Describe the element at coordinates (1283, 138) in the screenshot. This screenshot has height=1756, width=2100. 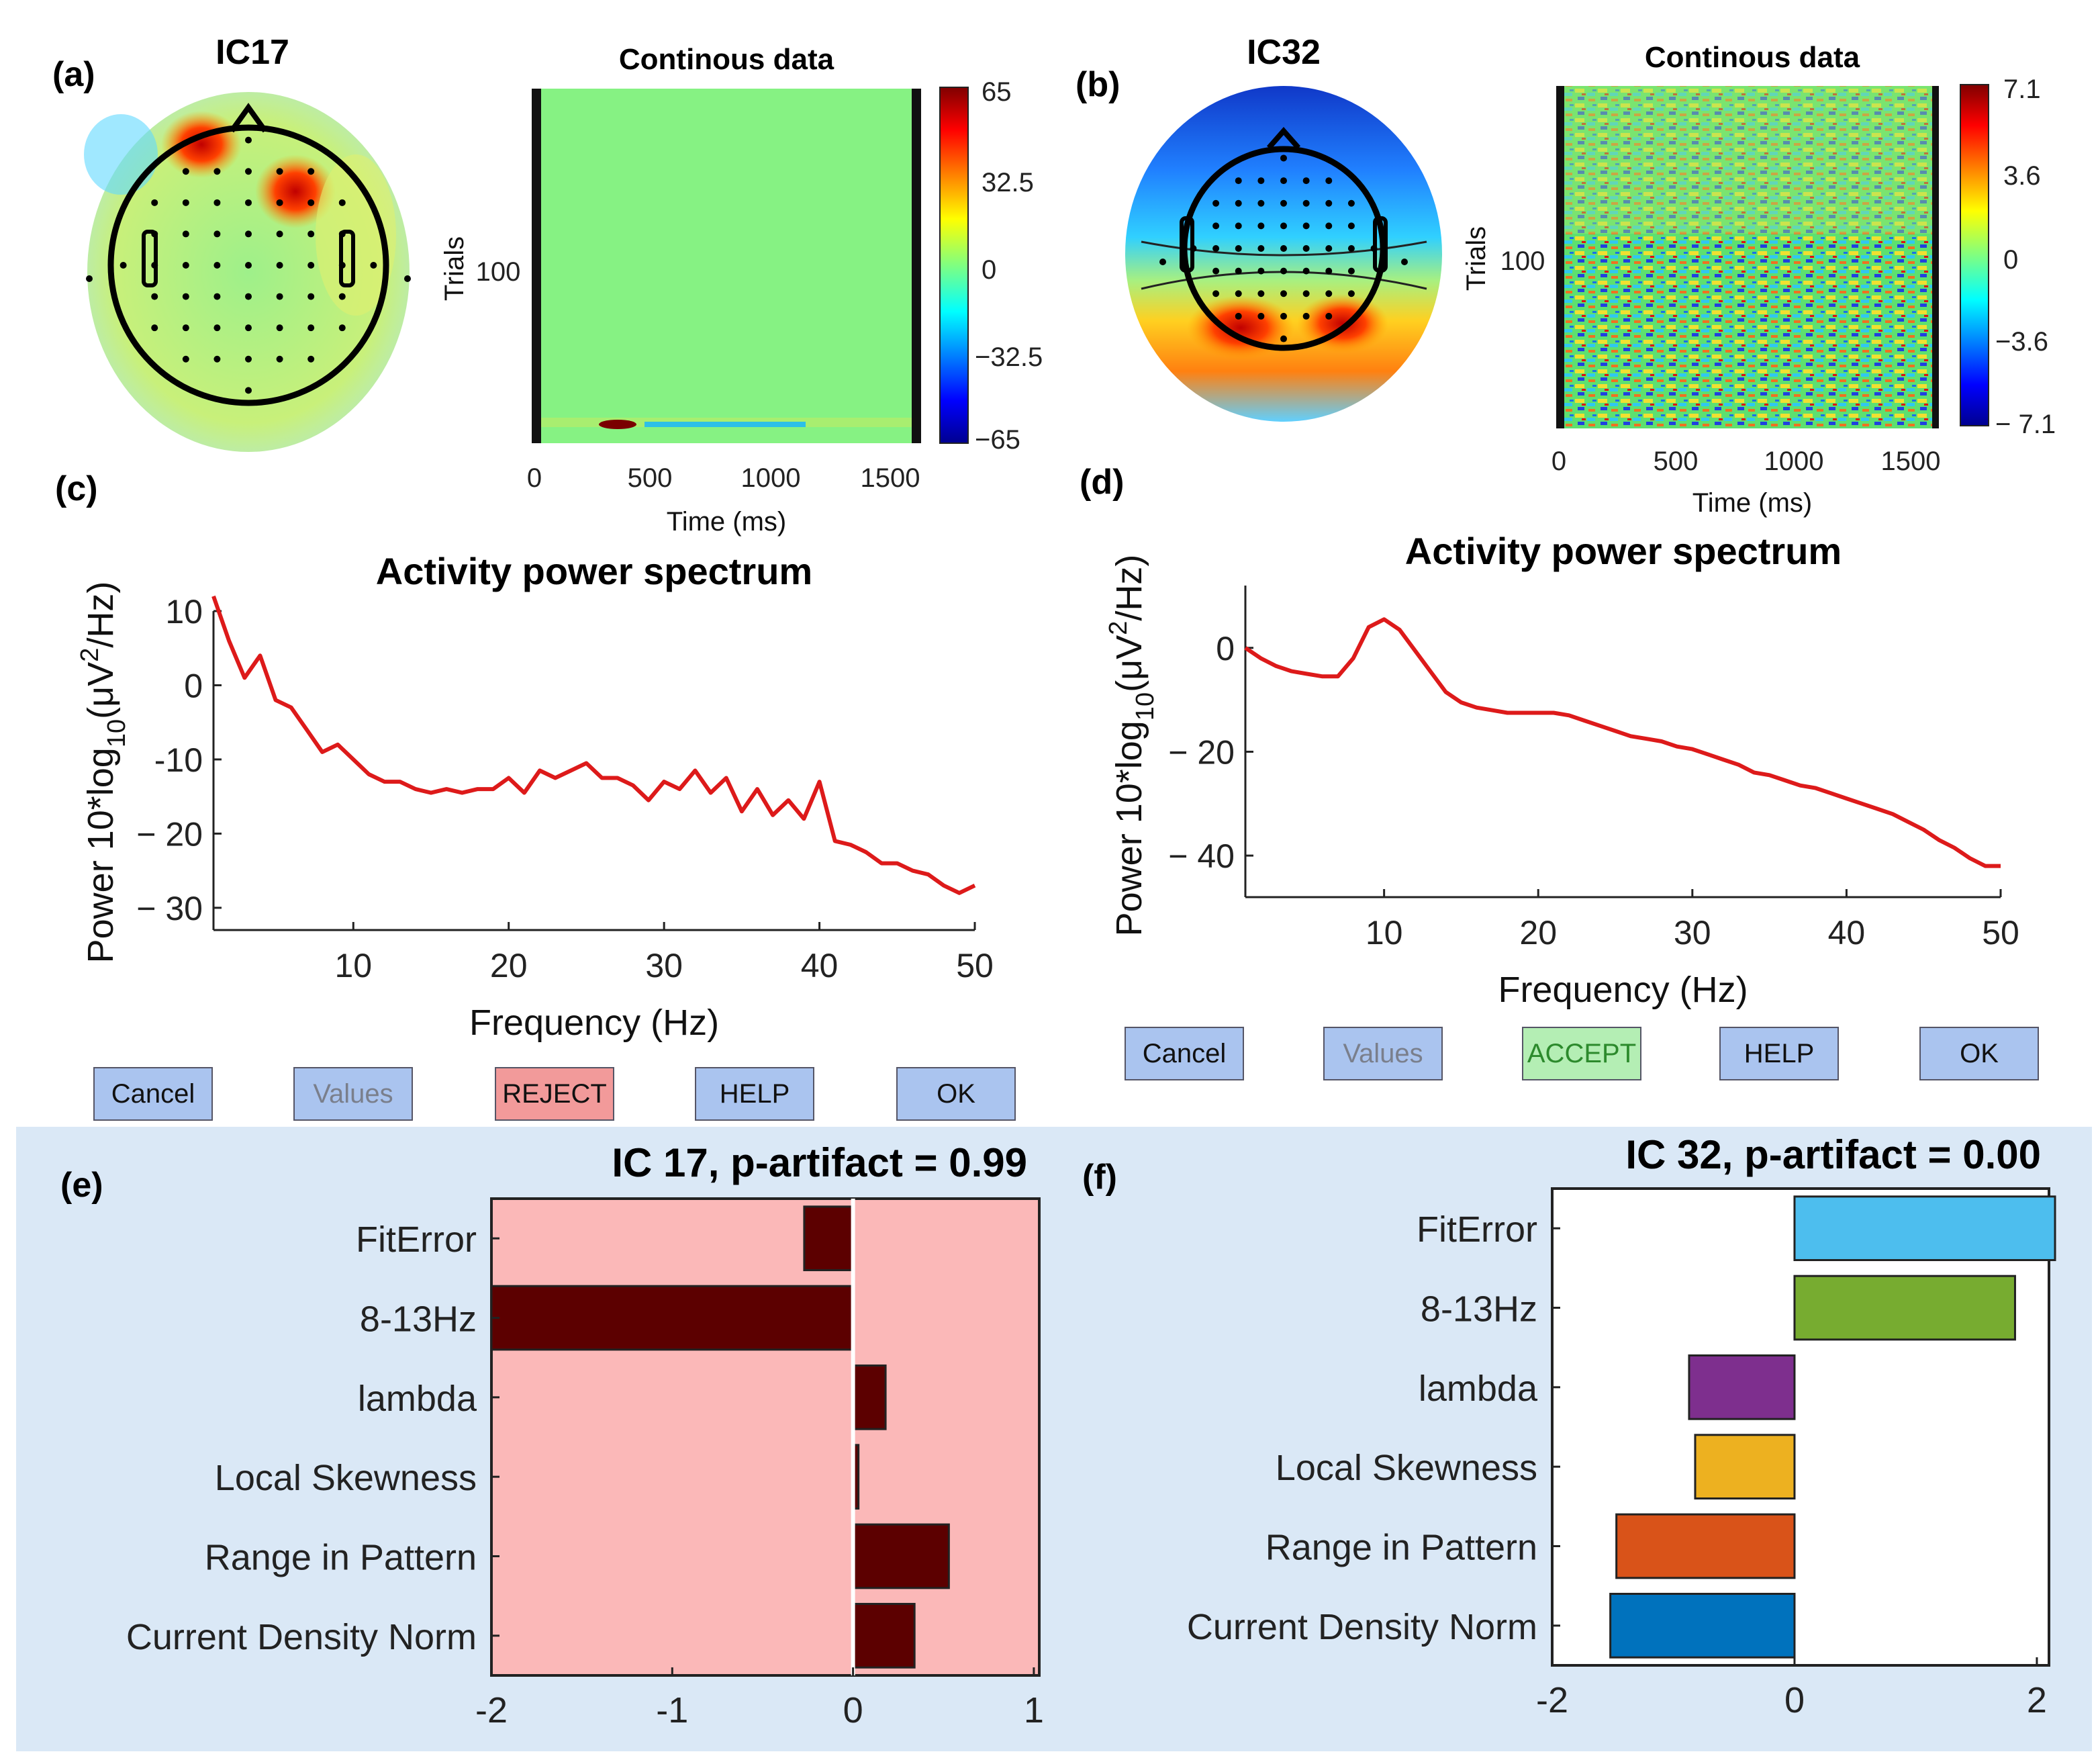
I see `nose-b` at that location.